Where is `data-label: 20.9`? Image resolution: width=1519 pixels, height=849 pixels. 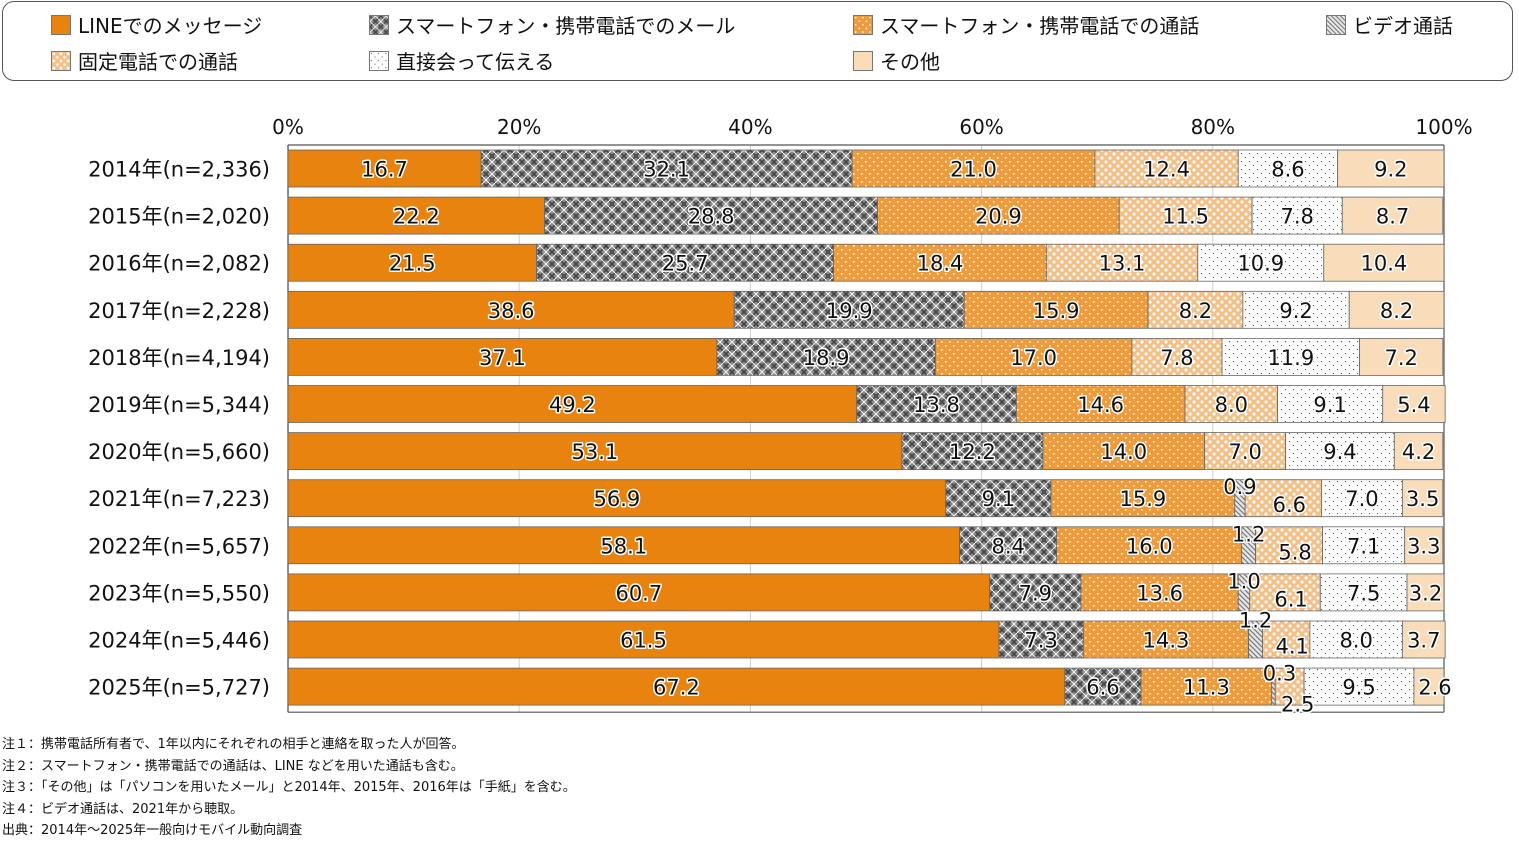
data-label: 20.9 is located at coordinates (998, 217).